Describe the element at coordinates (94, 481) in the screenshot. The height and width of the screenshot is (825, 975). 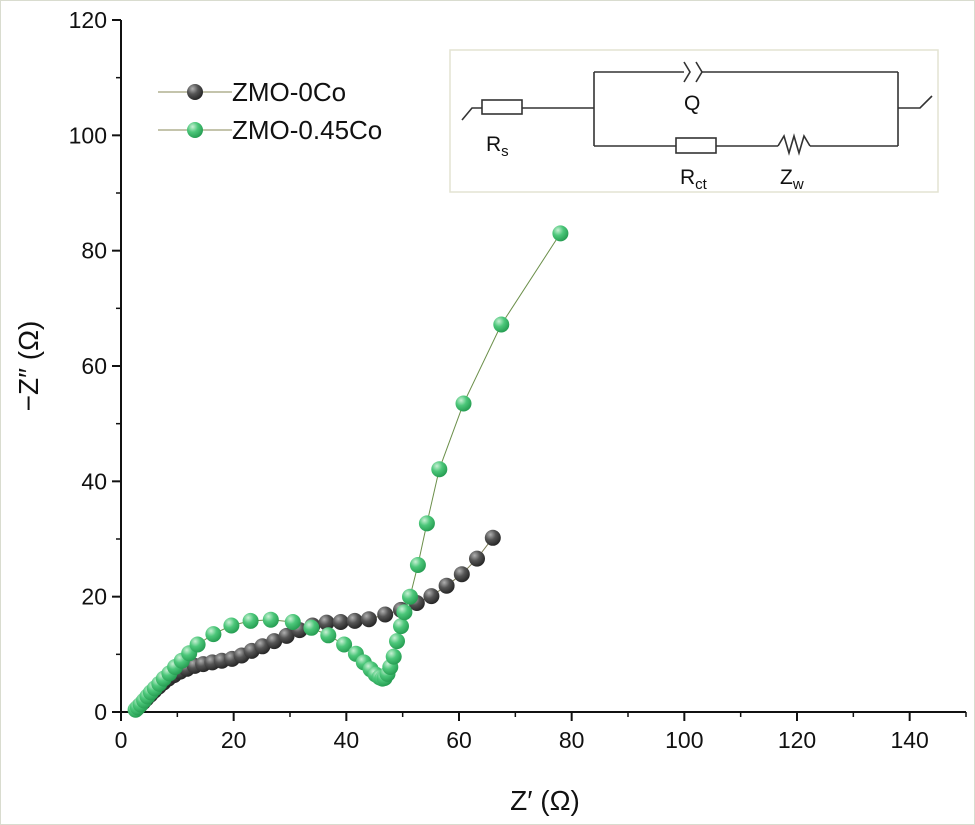
I see `y-tick-label-40: 40` at that location.